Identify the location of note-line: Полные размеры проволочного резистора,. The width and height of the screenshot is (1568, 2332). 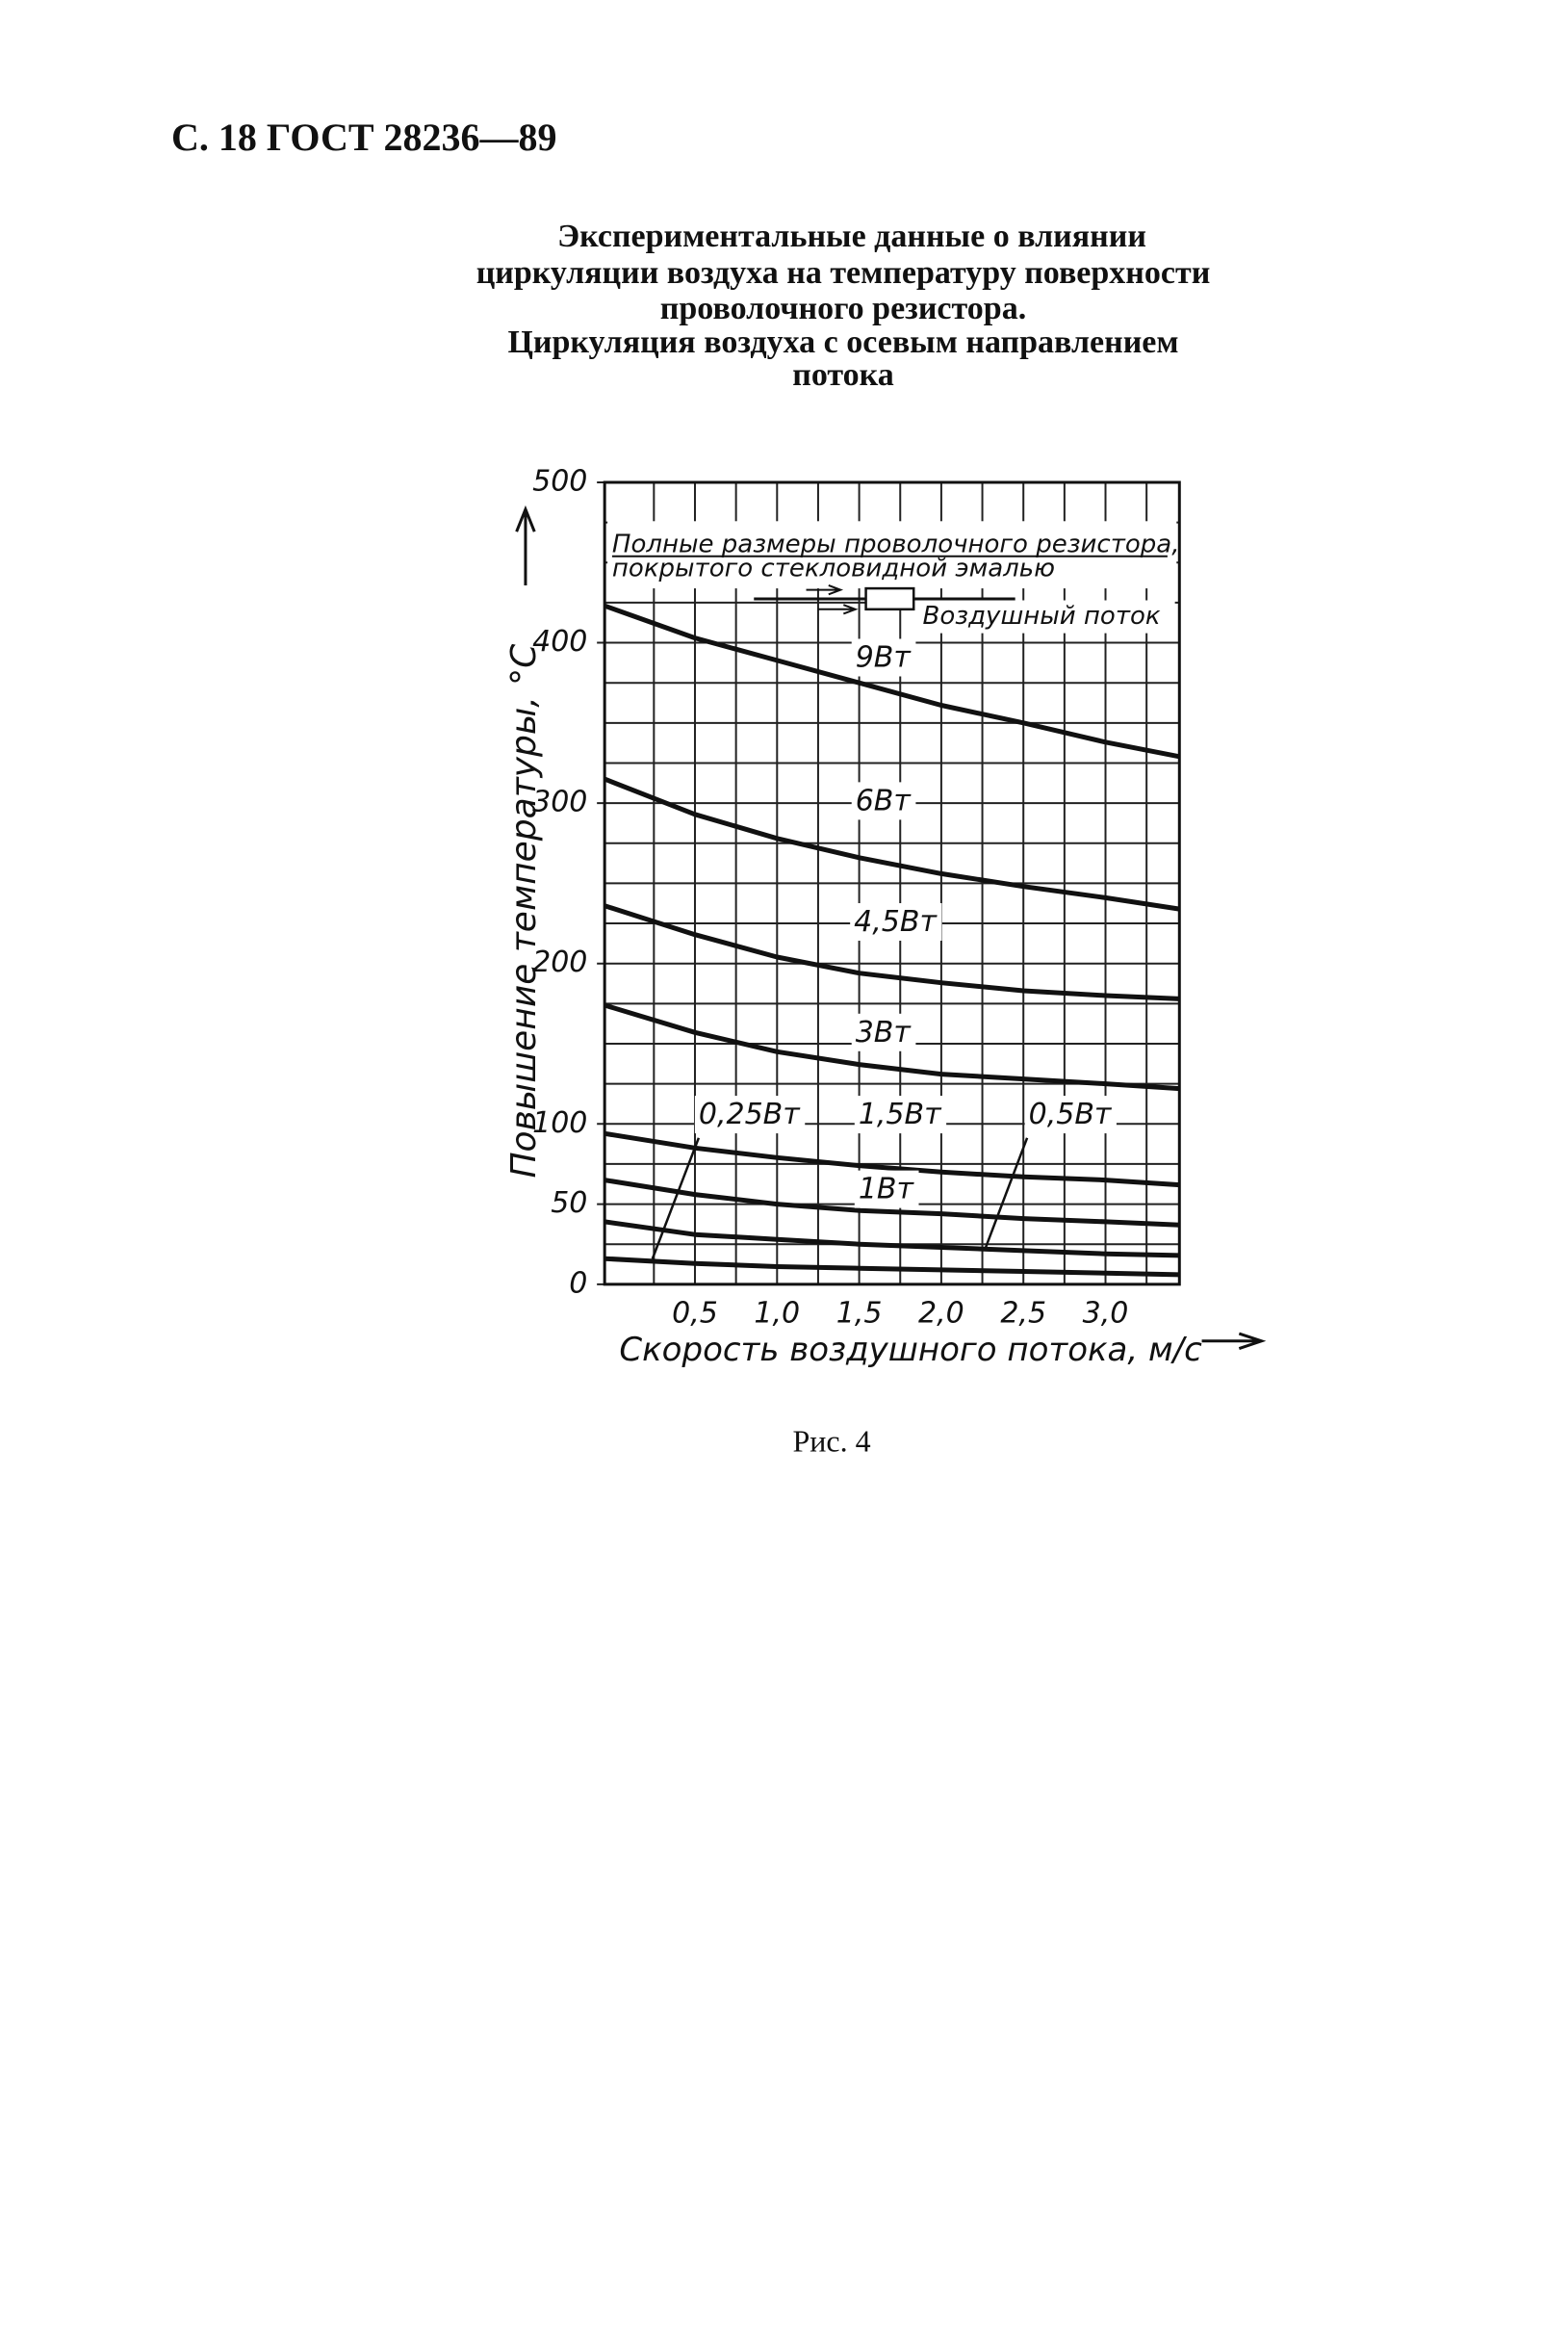
(896, 545).